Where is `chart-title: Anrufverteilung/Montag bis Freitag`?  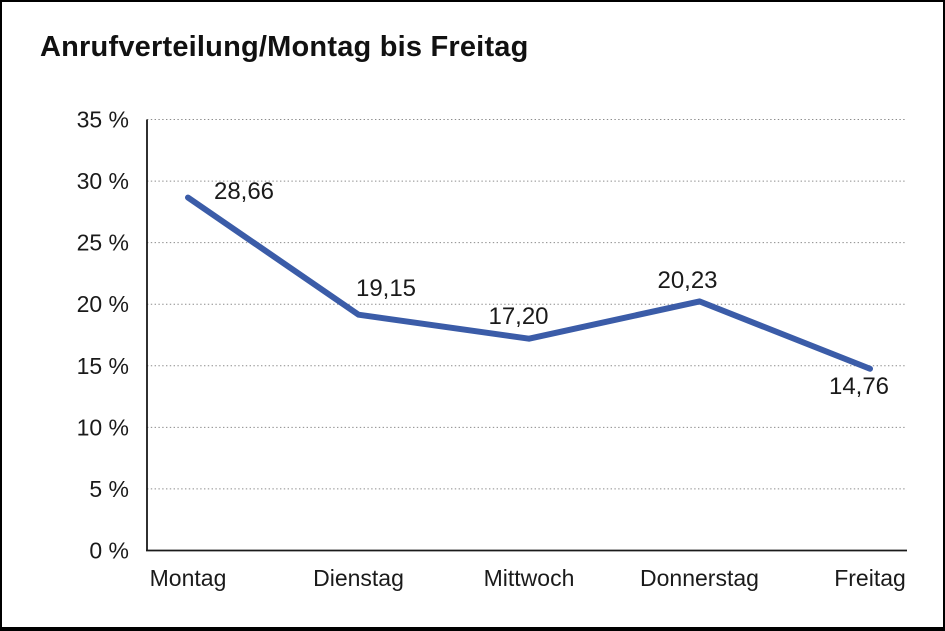 chart-title: Anrufverteilung/Montag bis Freitag is located at coordinates (284, 47).